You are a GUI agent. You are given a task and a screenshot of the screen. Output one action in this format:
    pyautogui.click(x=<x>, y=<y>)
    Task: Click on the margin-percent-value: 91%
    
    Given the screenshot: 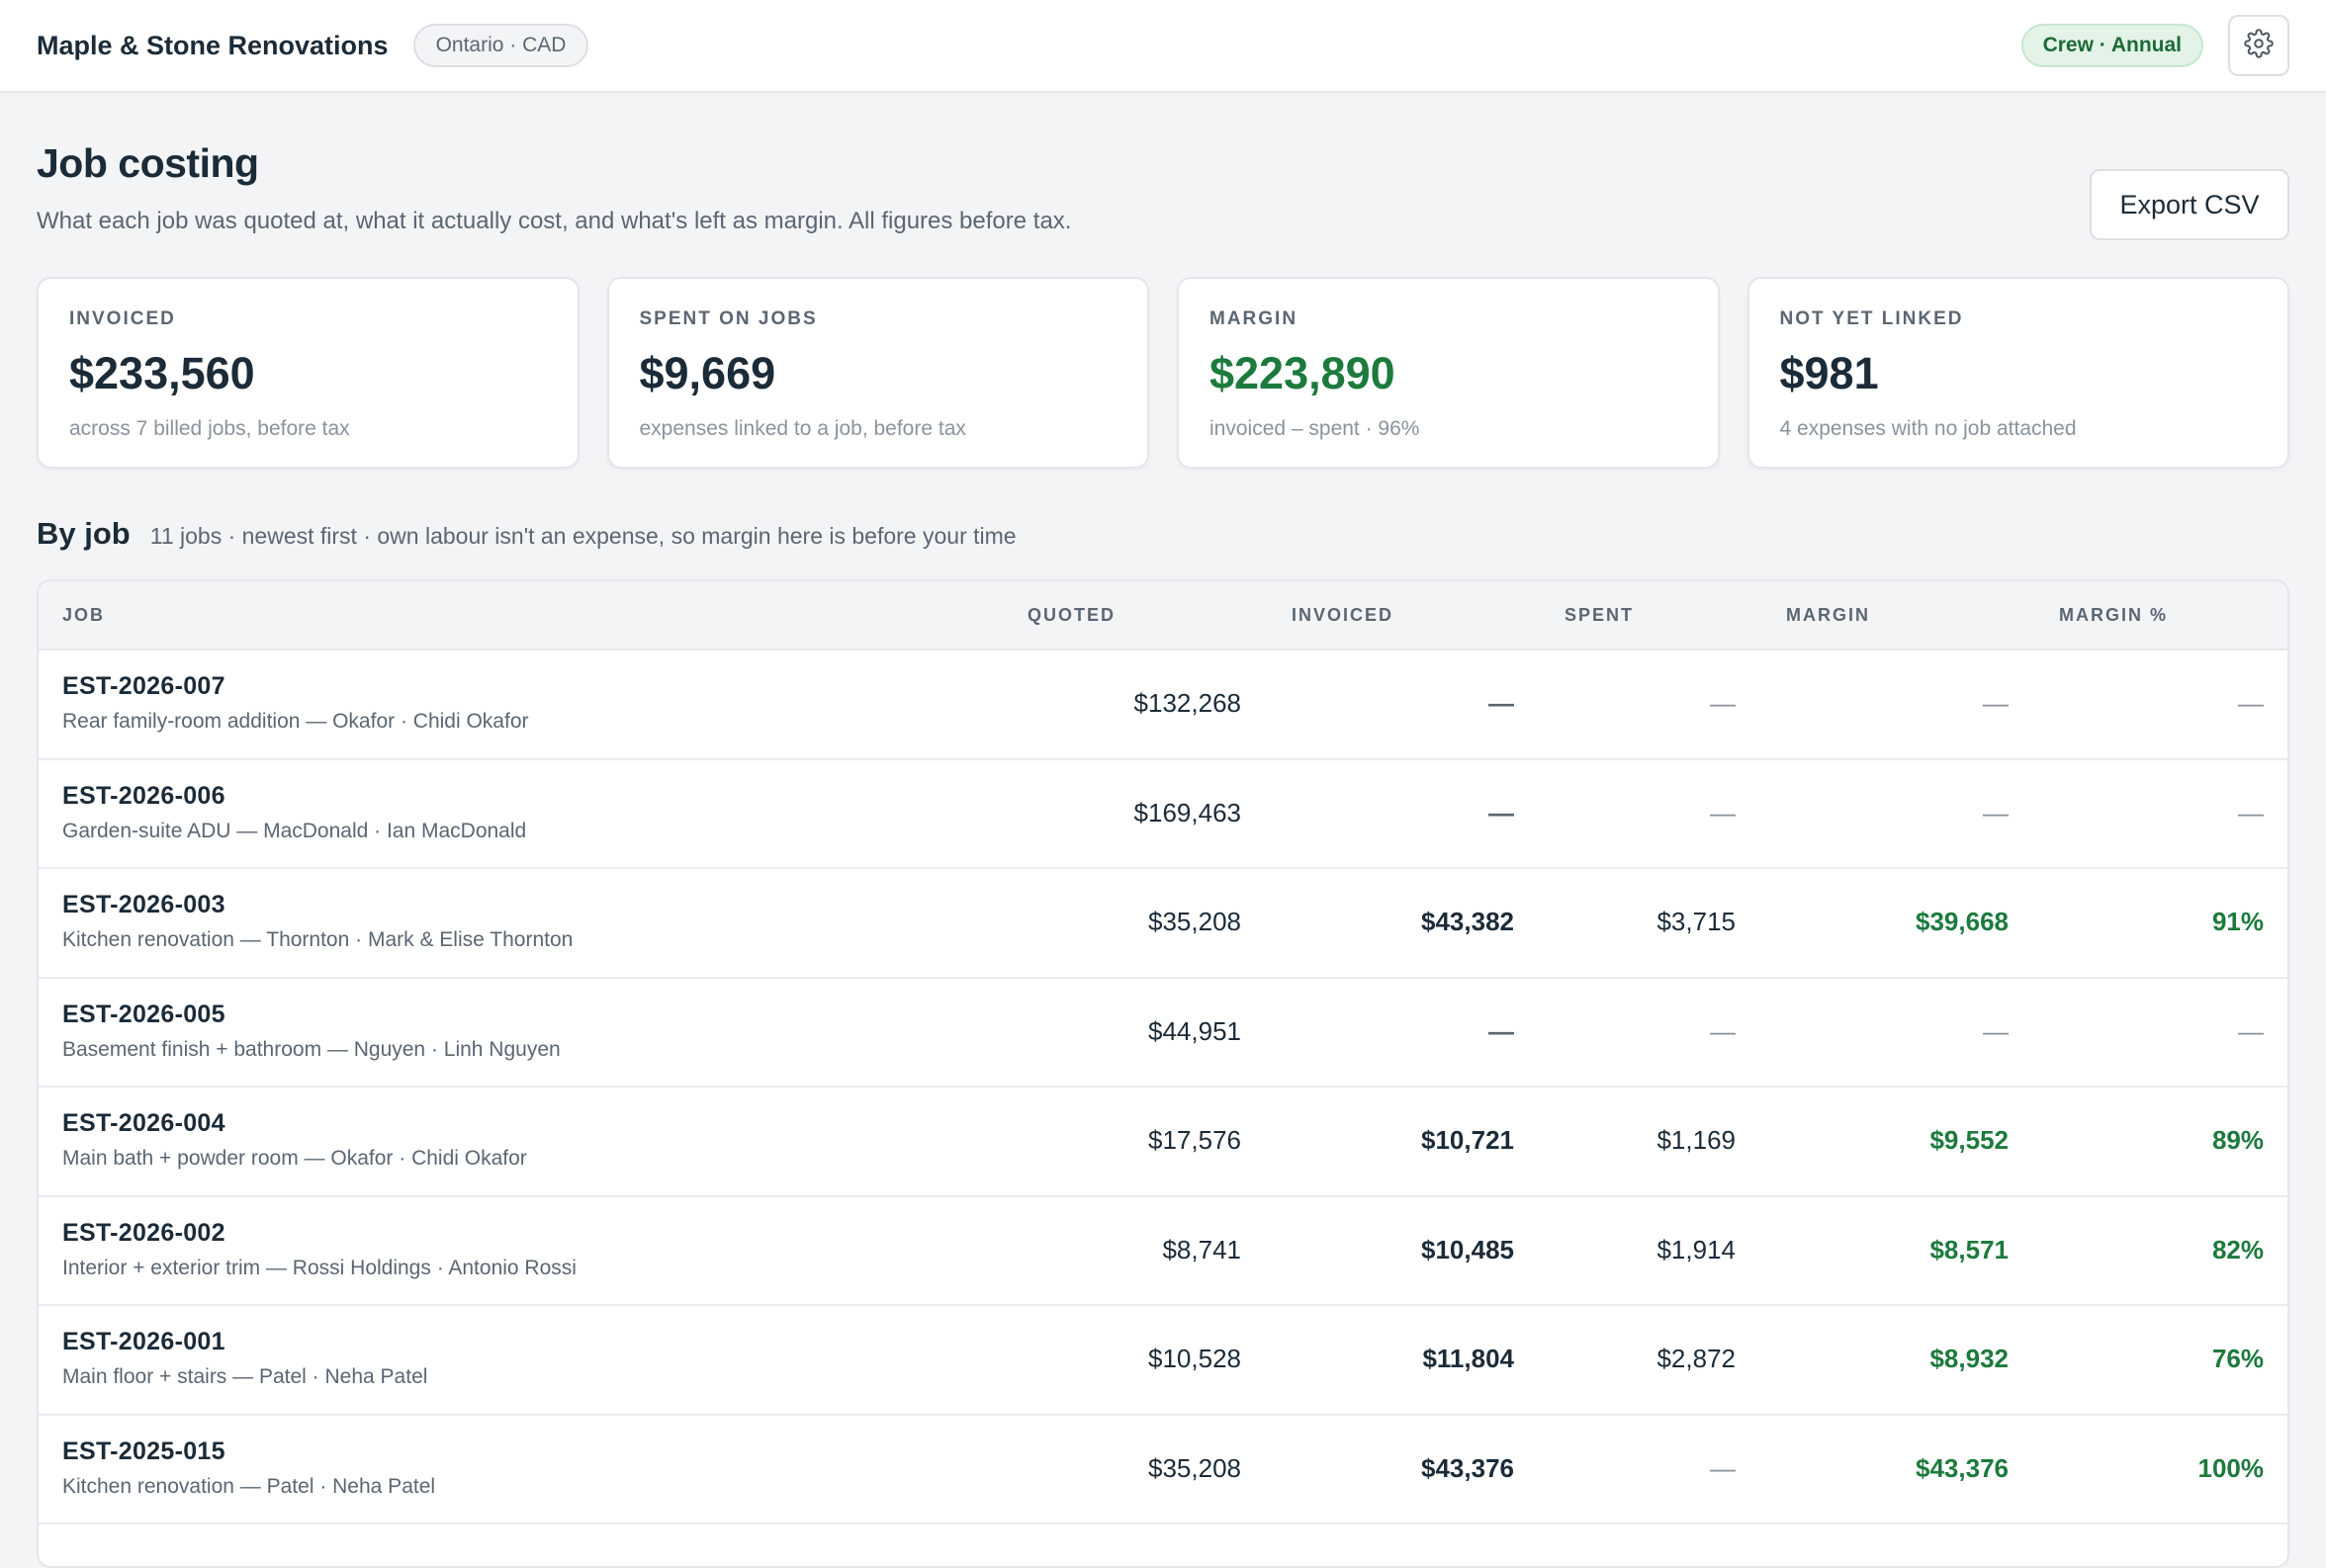 What is the action you would take?
    pyautogui.click(x=2237, y=922)
    